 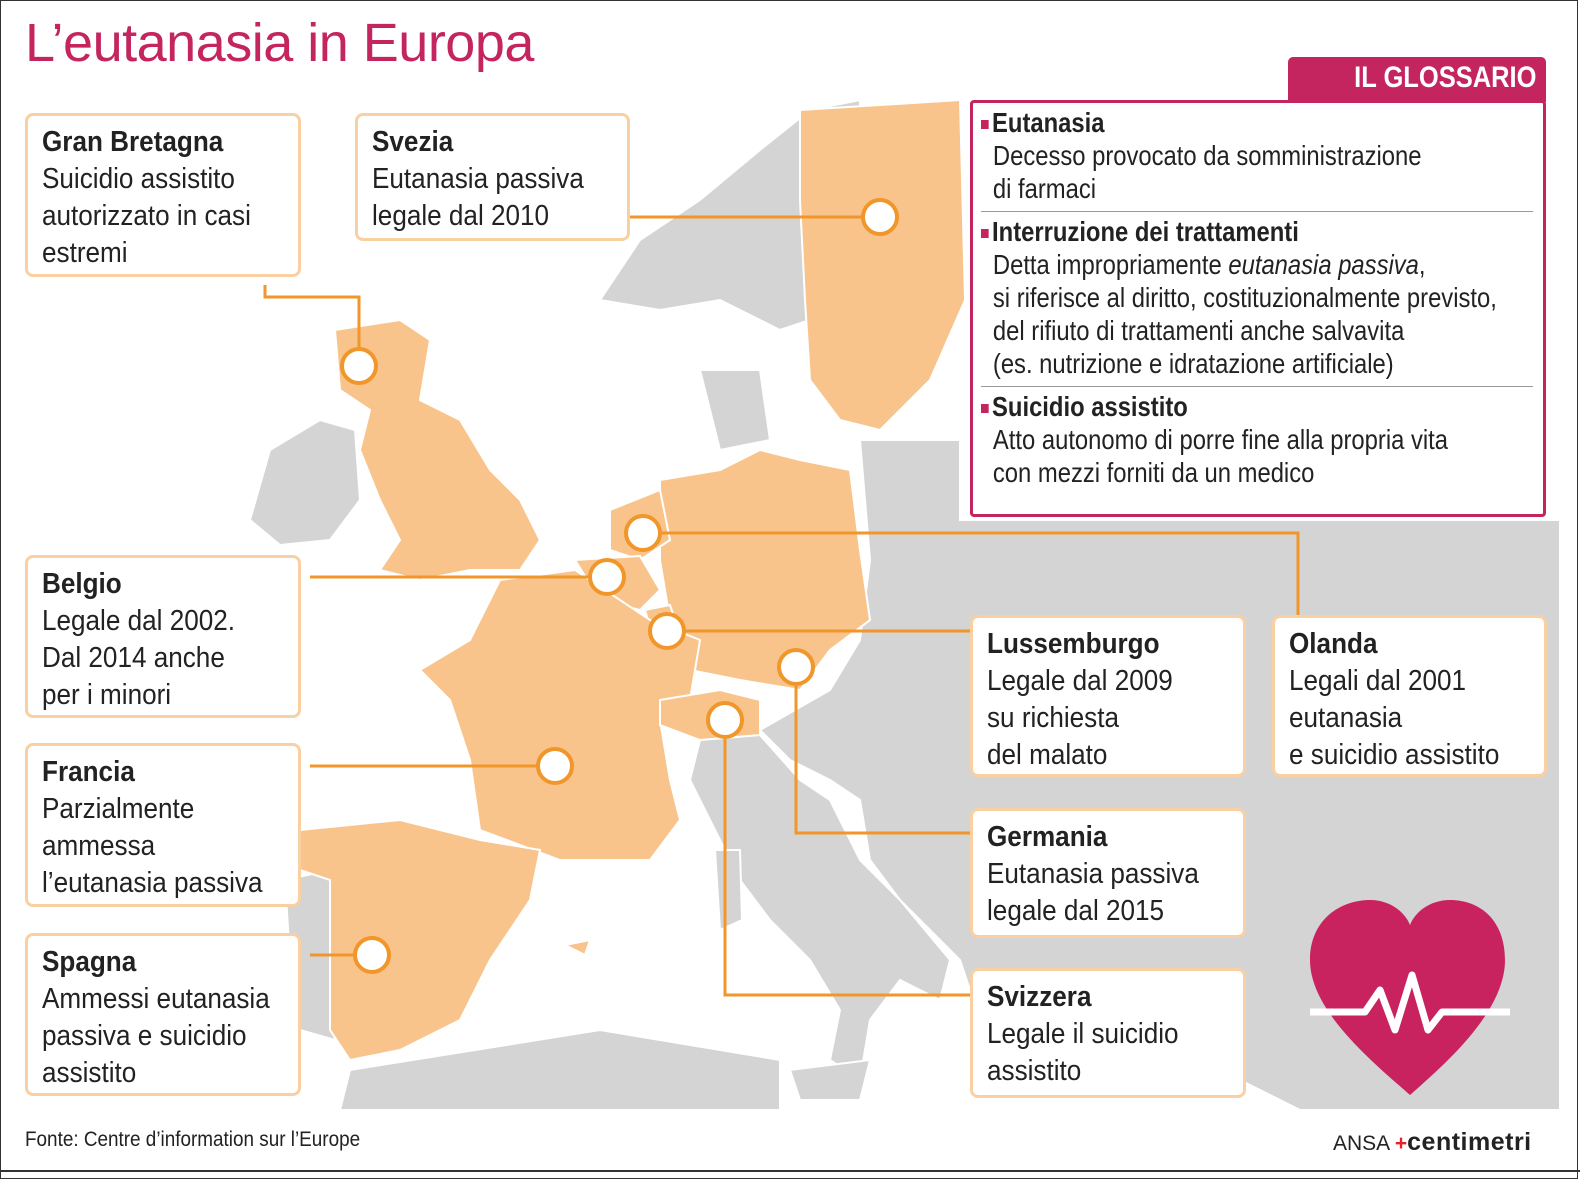 What do you see at coordinates (1207, 155) in the screenshot?
I see `glossary-line: Decesso provocato da somministrazione` at bounding box center [1207, 155].